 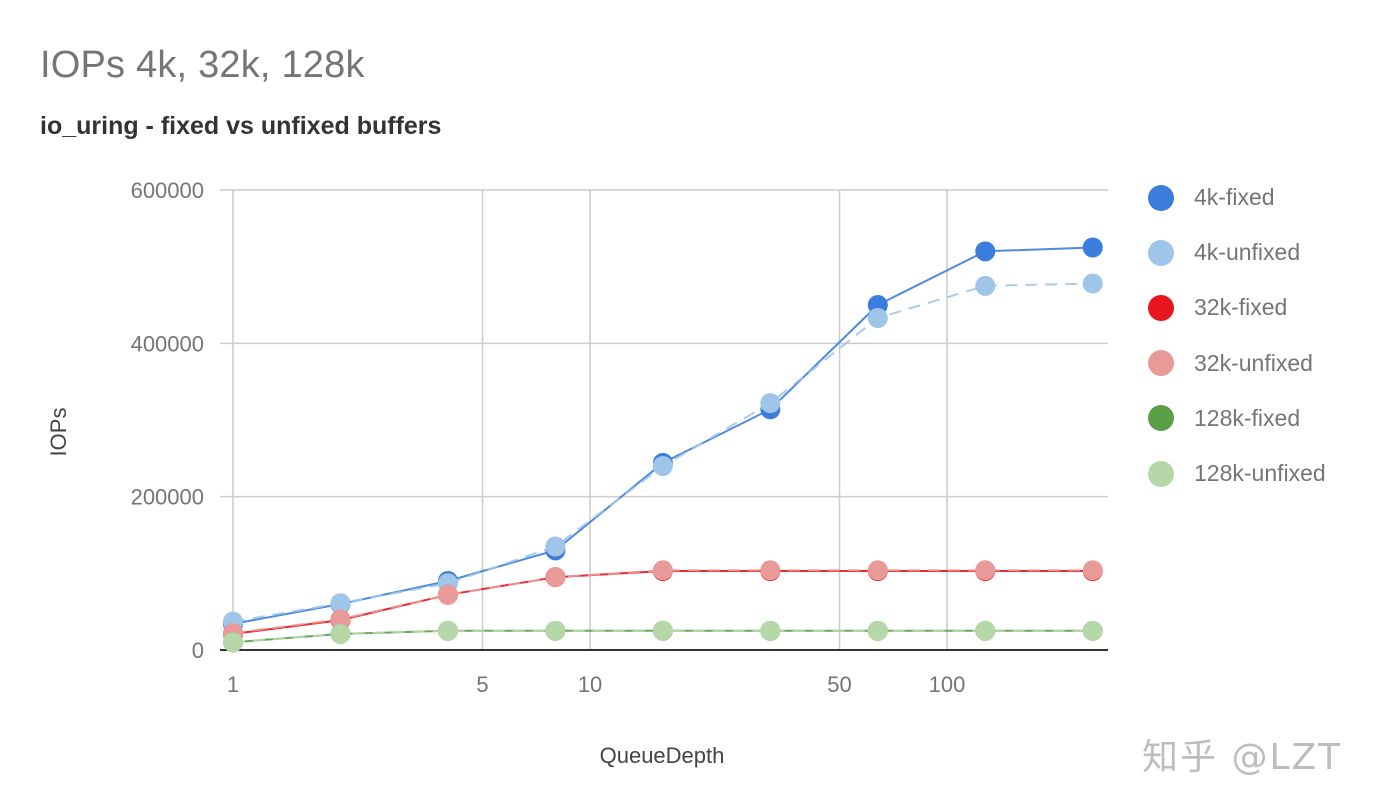 I want to click on series-128k-unfixed, so click(x=663, y=636).